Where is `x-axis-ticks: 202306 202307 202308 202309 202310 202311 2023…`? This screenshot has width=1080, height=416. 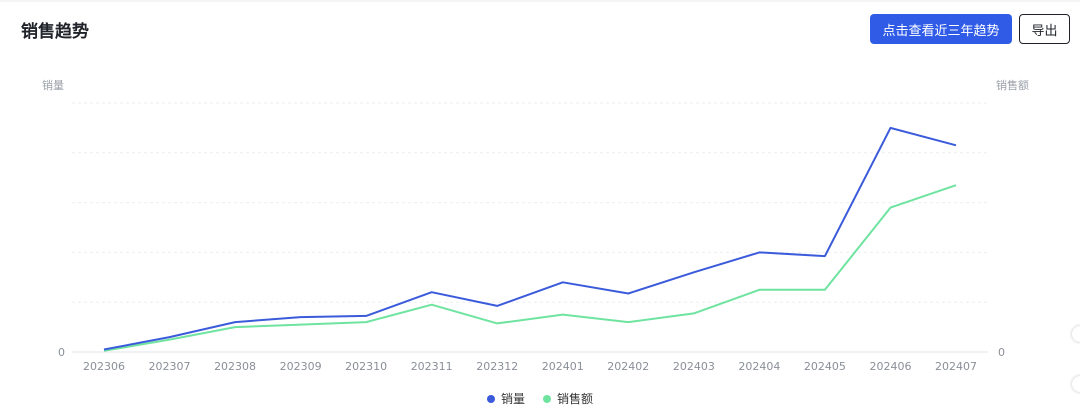 x-axis-ticks: 202306 202307 202308 202309 202310 202311 2023… is located at coordinates (530, 366).